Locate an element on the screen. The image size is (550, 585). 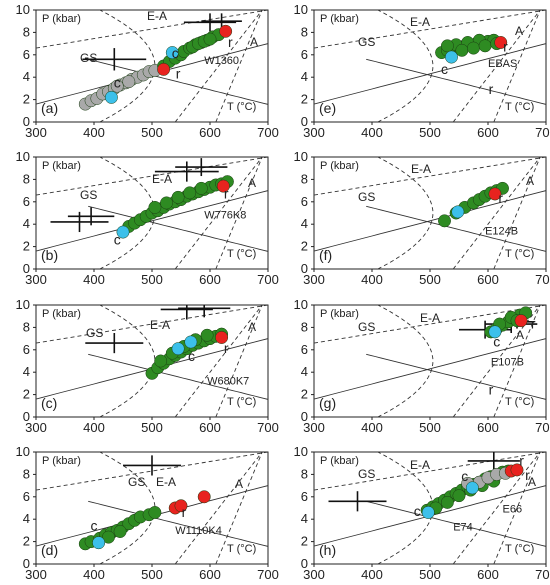
sample-label: W1110K4 is located at coordinates (198, 531).